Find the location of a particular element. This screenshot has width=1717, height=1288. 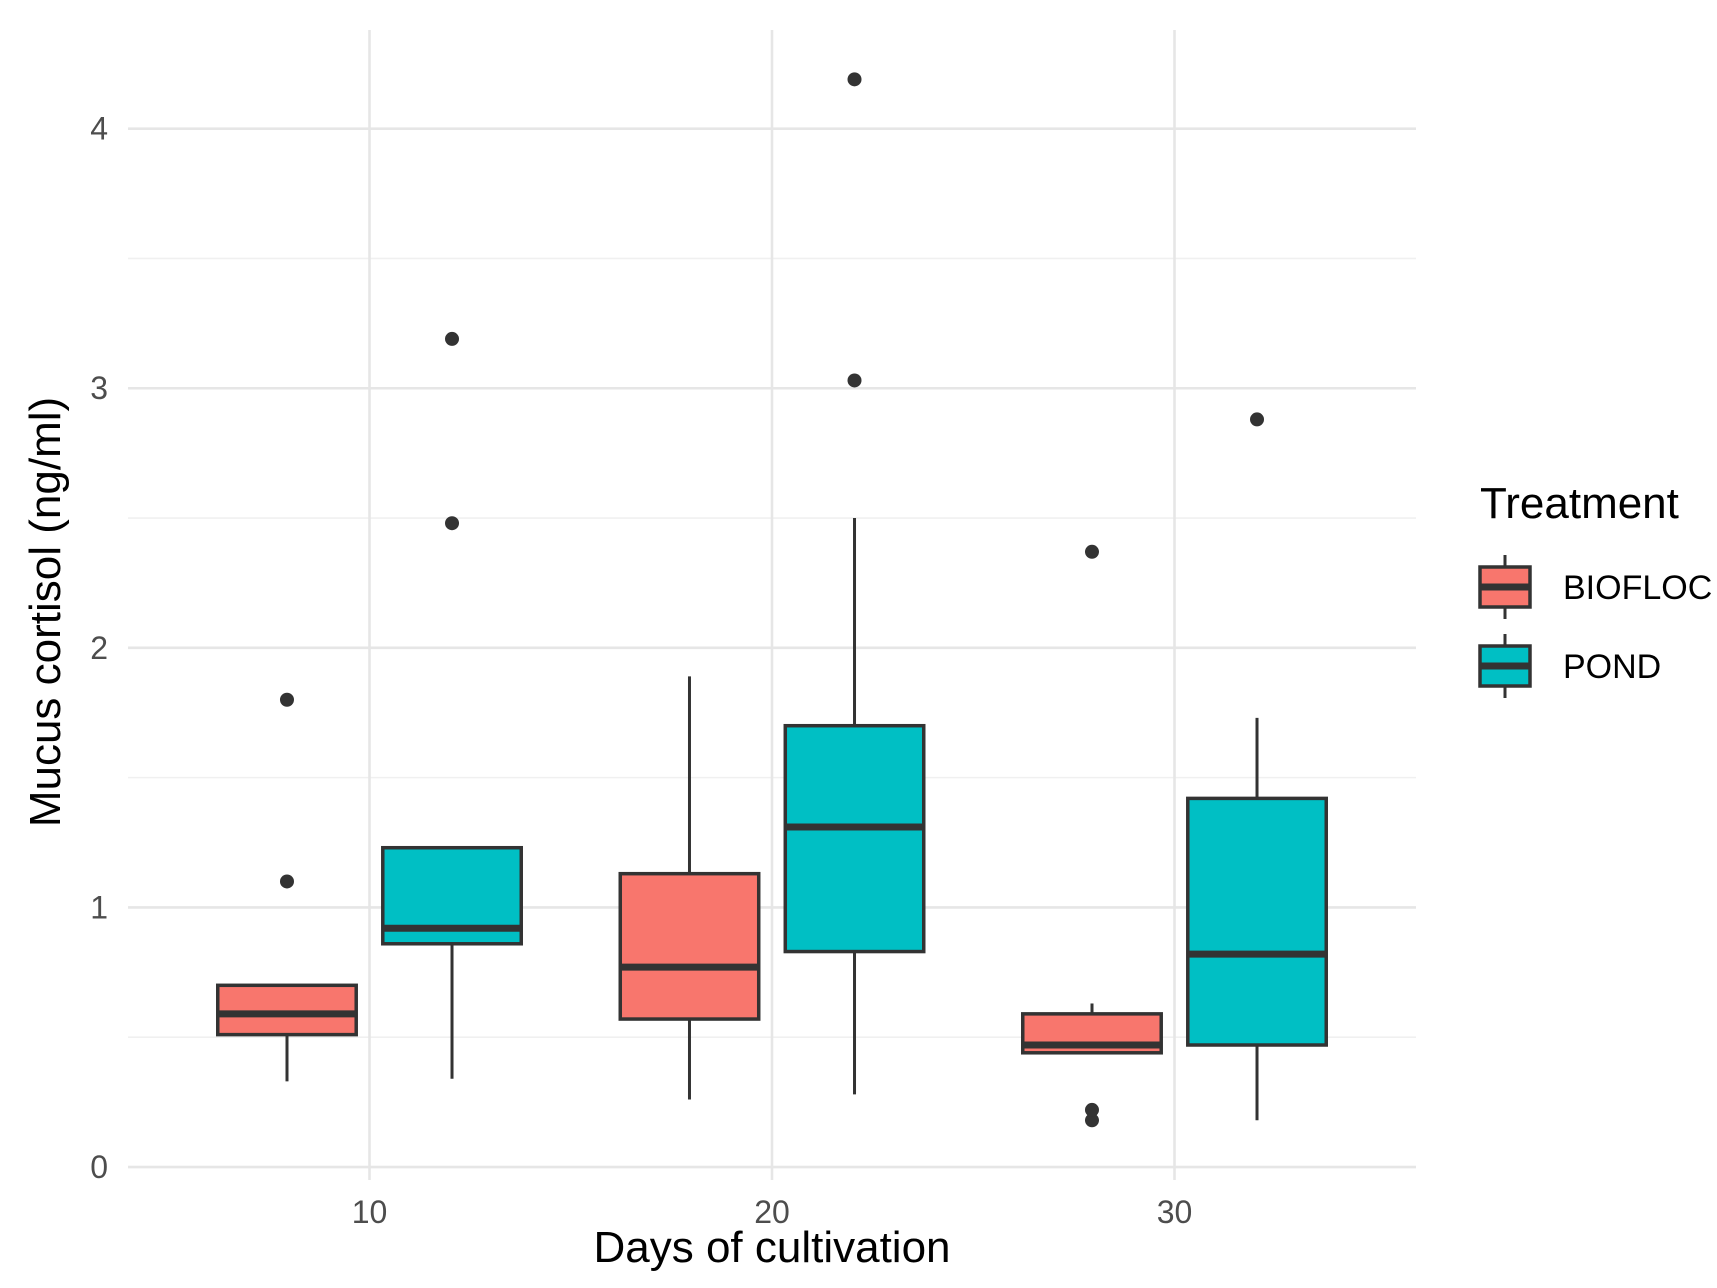

legend-label: POND is located at coordinates (1612, 667).